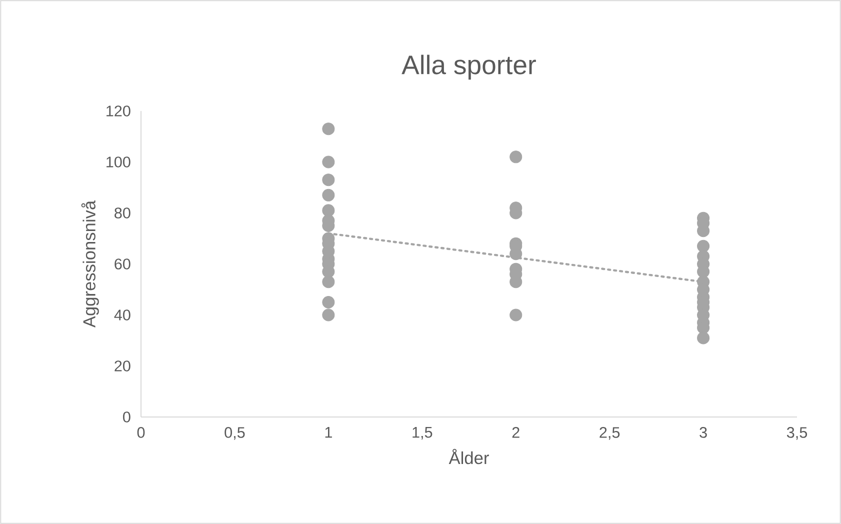 This screenshot has width=841, height=524. I want to click on x-tick-label: 1, so click(328, 432).